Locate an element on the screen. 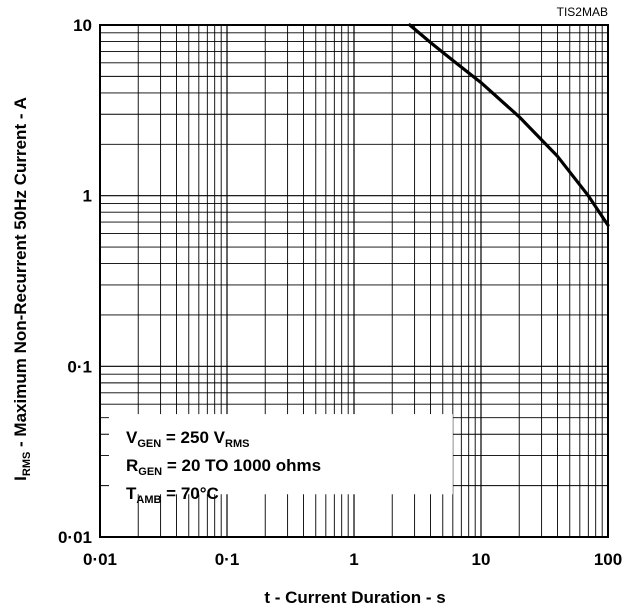 This screenshot has height=612, width=642. y-tick-label: 10 is located at coordinates (82, 25).